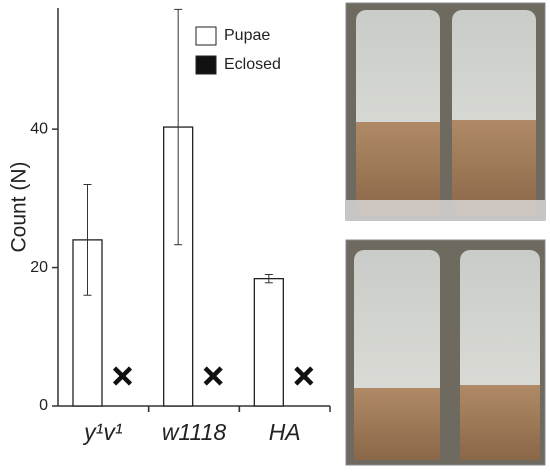 The height and width of the screenshot is (473, 550). Describe the element at coordinates (43, 405) in the screenshot. I see `y-tick-label: 0` at that location.